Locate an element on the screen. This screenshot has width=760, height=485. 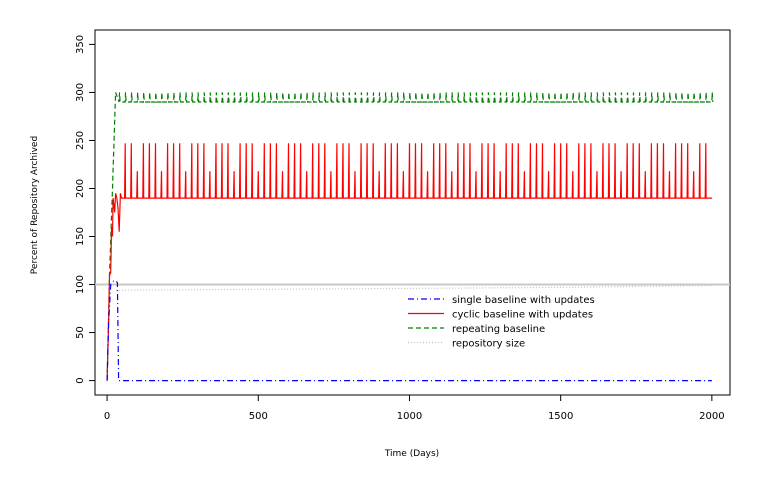
legend-entry: single baseline with updates is located at coordinates (523, 300).